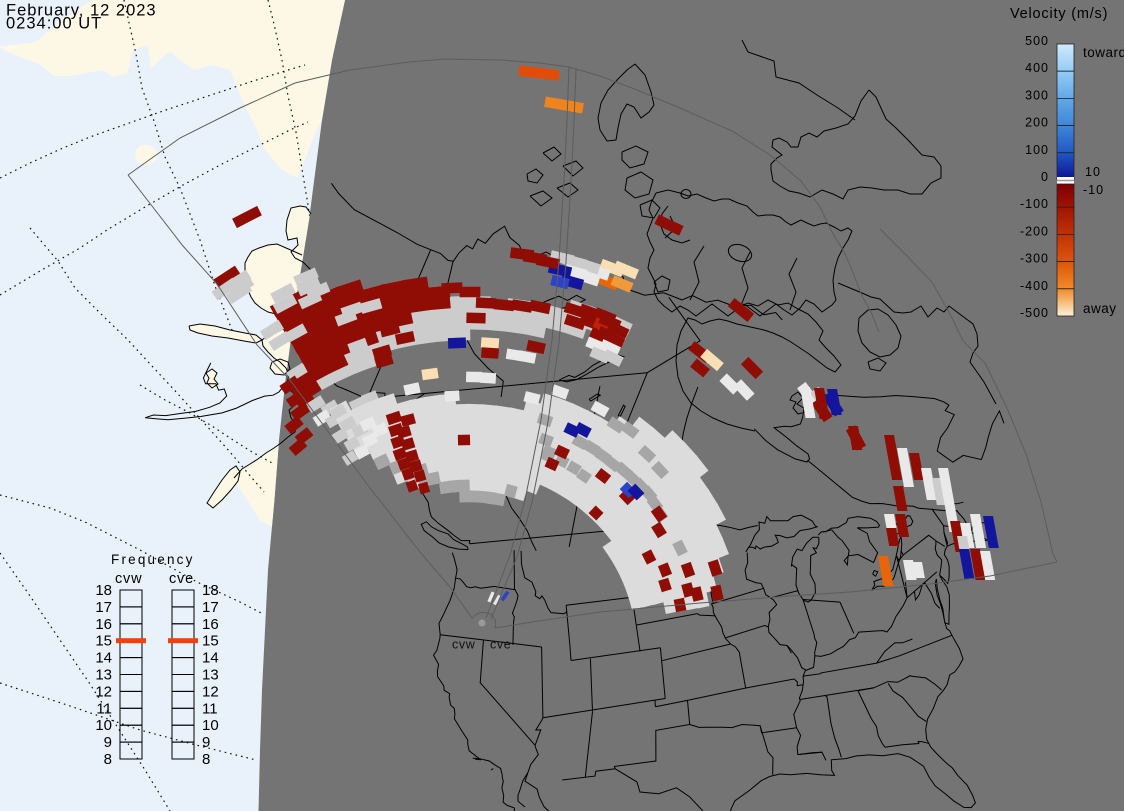 This screenshot has height=811, width=1124. Describe the element at coordinates (1100, 308) in the screenshot. I see `svg-text: away` at that location.